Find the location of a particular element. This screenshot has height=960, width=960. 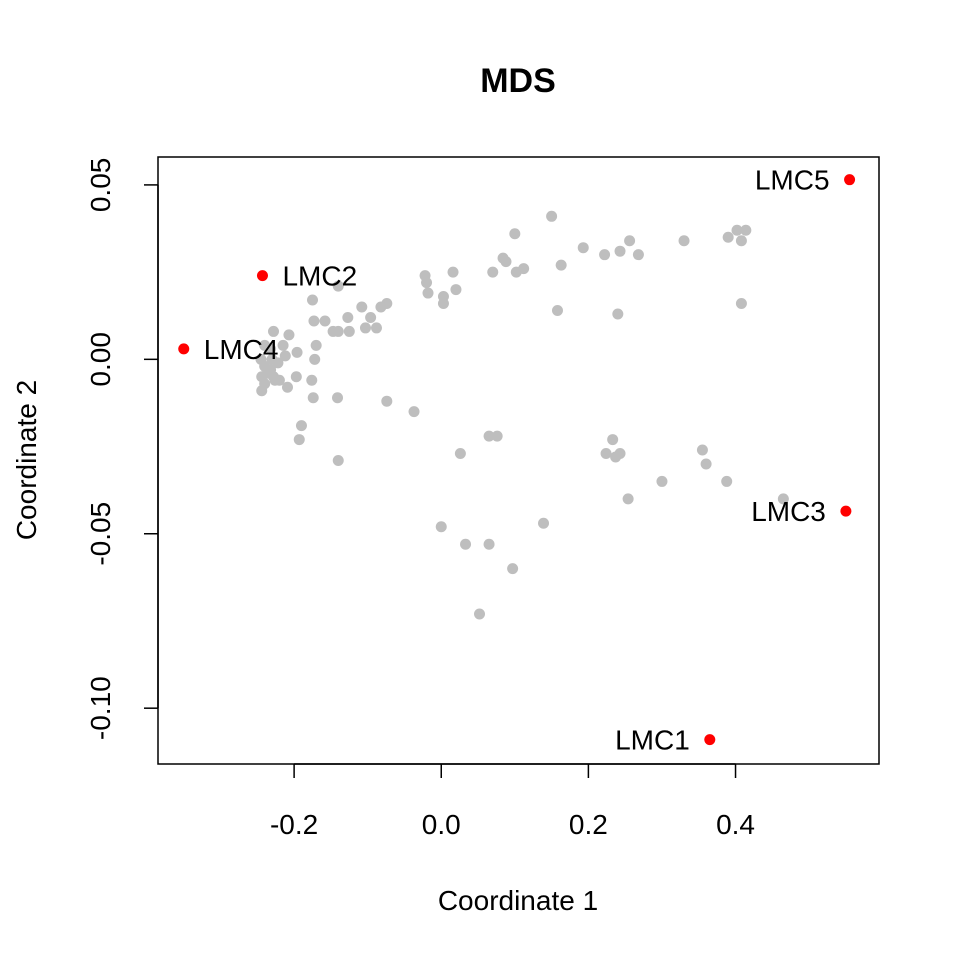

x-axis-label: Coordinate 1 is located at coordinates (518, 900).